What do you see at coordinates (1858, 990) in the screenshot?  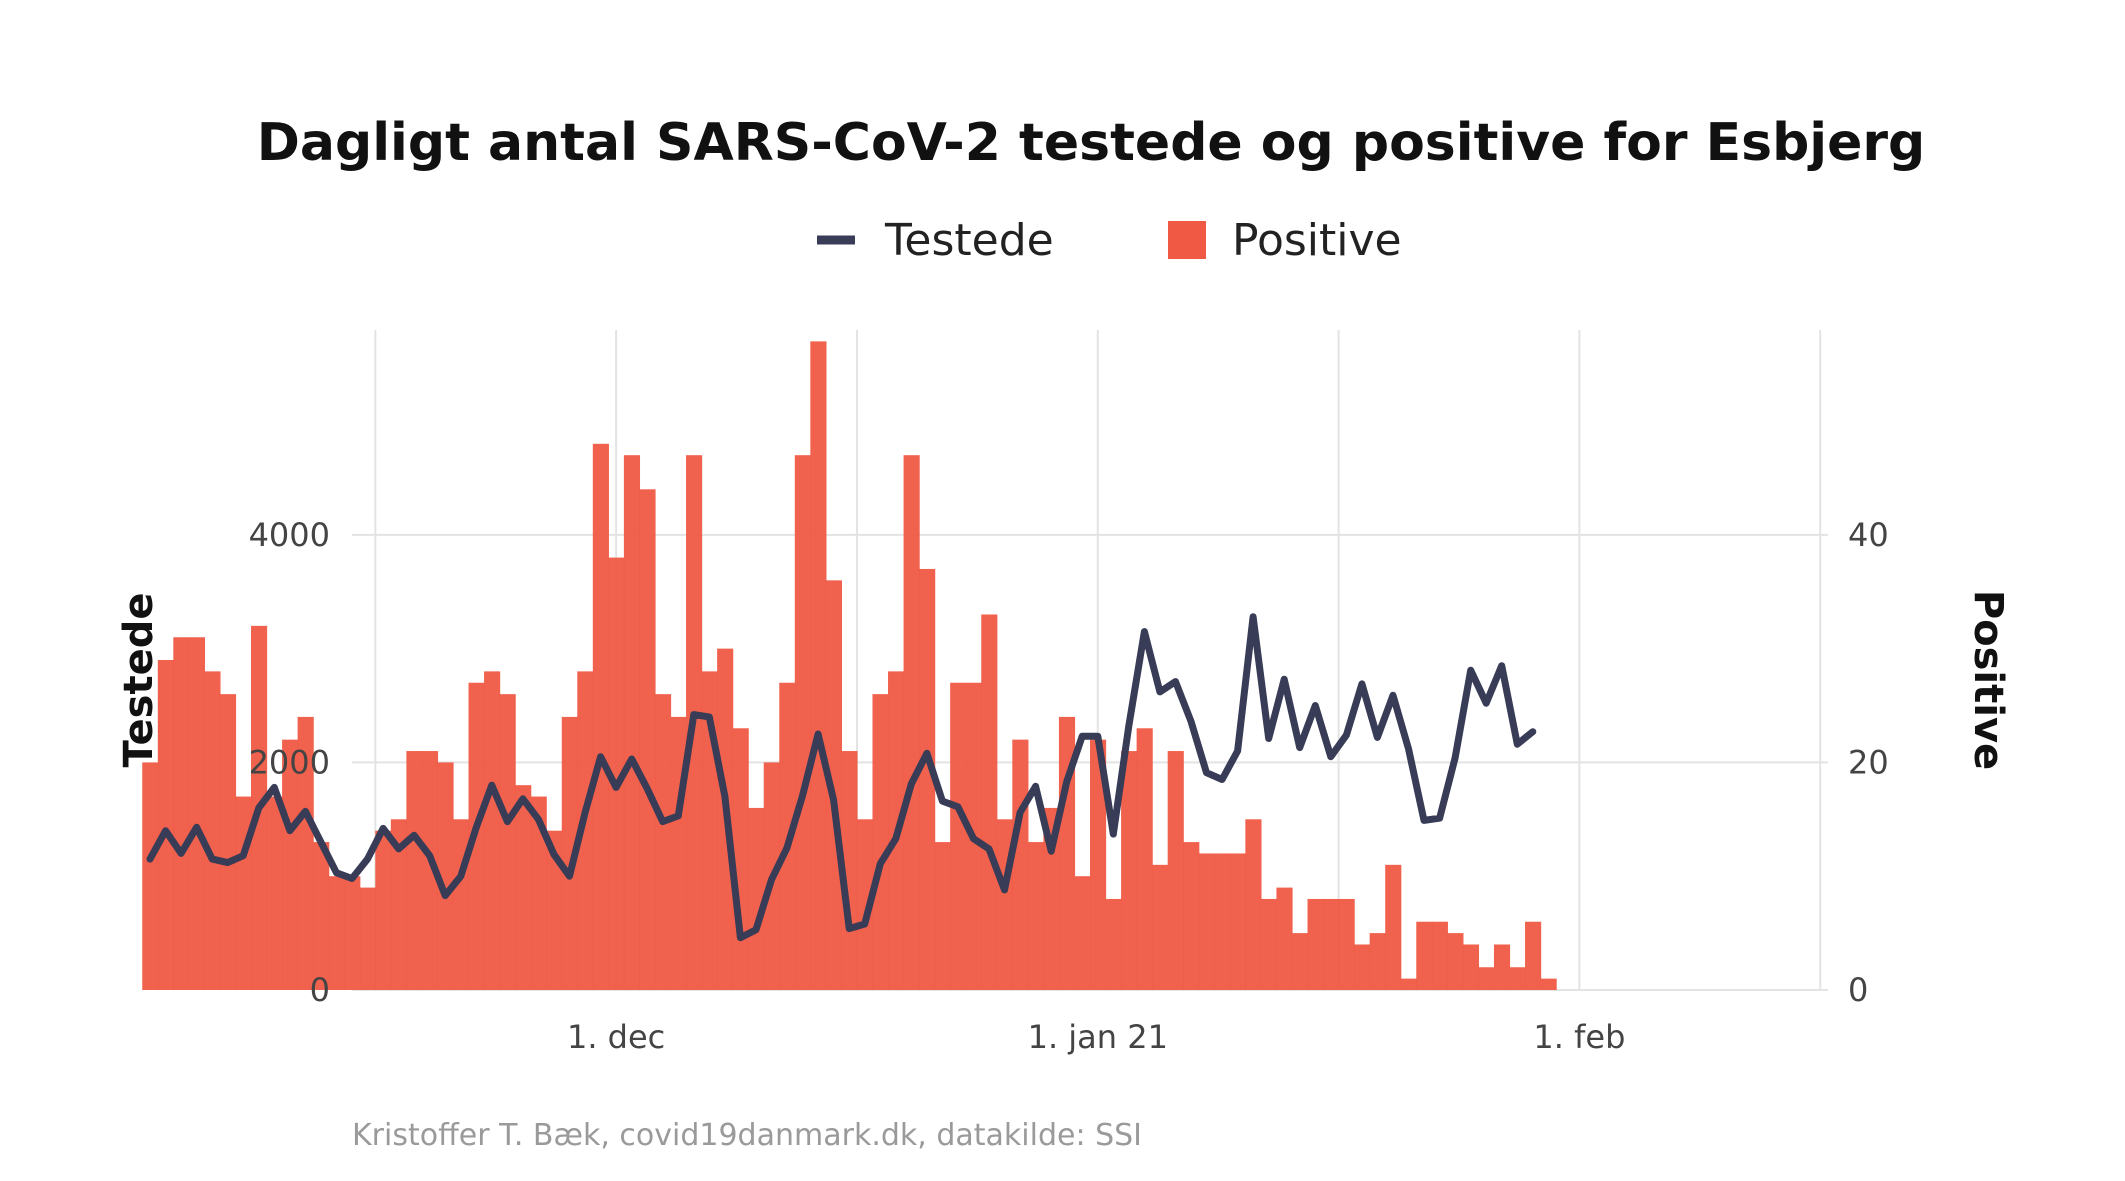 I see `y-tick-right-0: 0` at bounding box center [1858, 990].